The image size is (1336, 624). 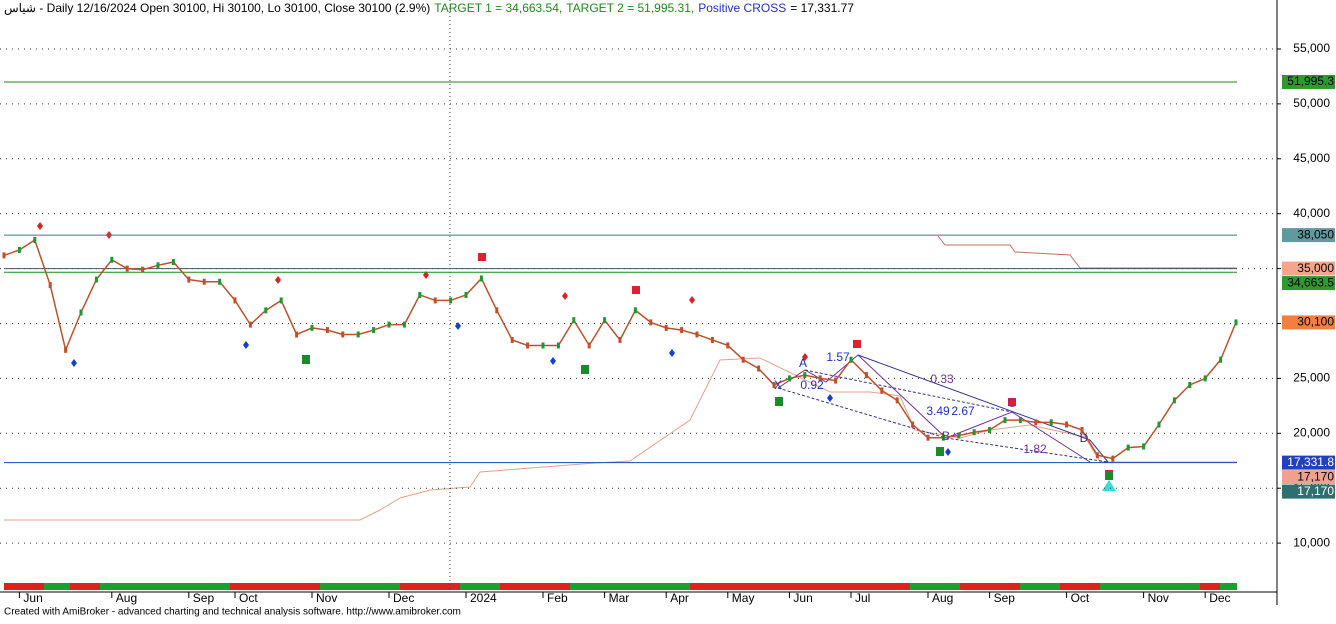 What do you see at coordinates (1158, 598) in the screenshot?
I see `x-tick-label: Nov` at bounding box center [1158, 598].